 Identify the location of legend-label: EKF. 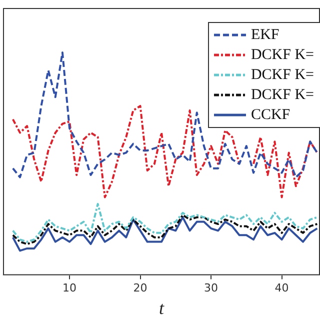
(265, 35).